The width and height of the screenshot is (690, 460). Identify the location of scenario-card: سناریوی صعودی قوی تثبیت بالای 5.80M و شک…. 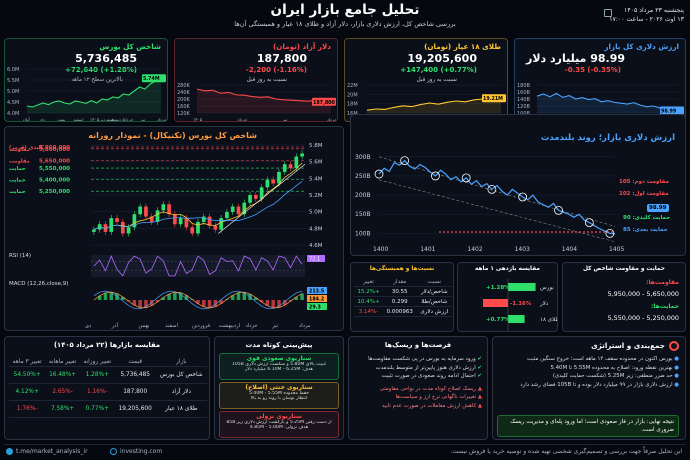
(279, 366).